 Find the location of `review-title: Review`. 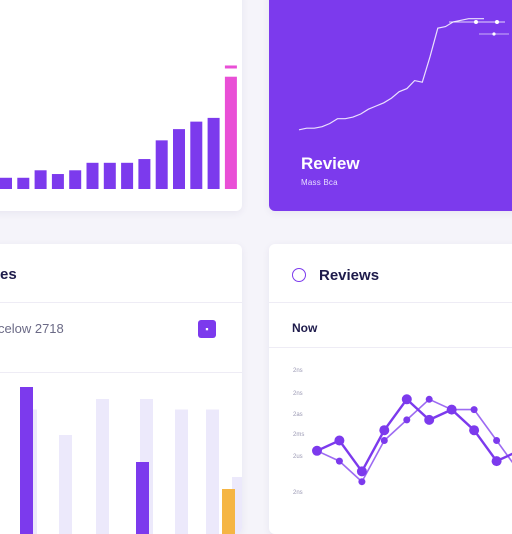

review-title: Review is located at coordinates (330, 164).